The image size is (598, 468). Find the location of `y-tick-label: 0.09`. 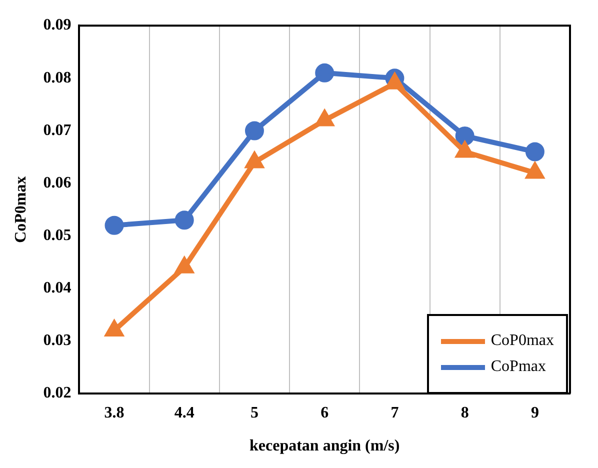

y-tick-label: 0.09 is located at coordinates (57, 25).